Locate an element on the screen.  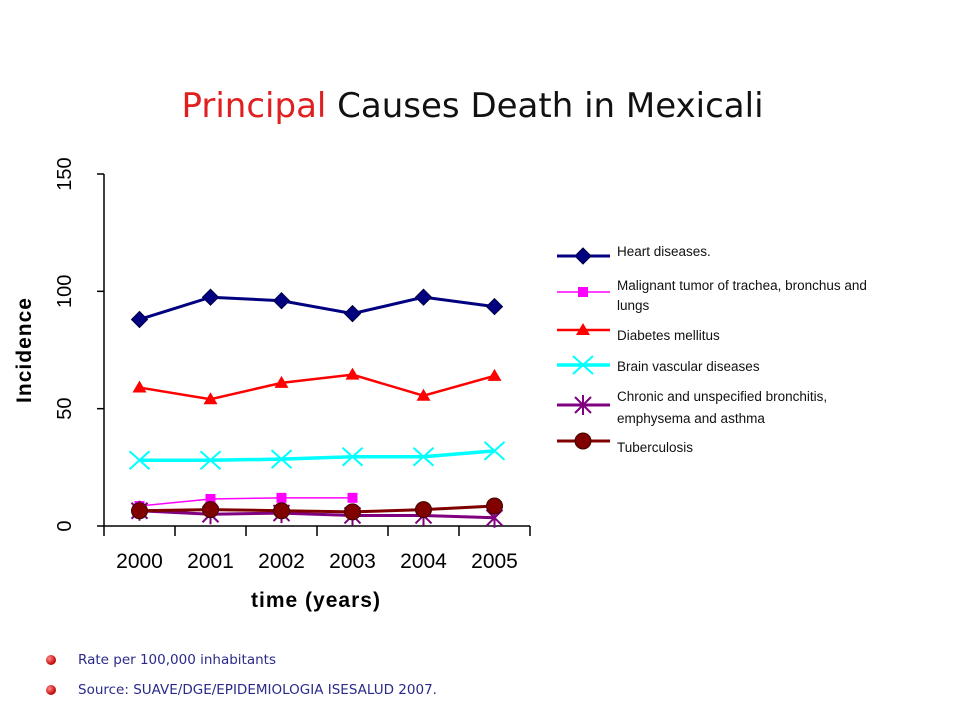
x-tick-label: 2002 is located at coordinates (281, 561).